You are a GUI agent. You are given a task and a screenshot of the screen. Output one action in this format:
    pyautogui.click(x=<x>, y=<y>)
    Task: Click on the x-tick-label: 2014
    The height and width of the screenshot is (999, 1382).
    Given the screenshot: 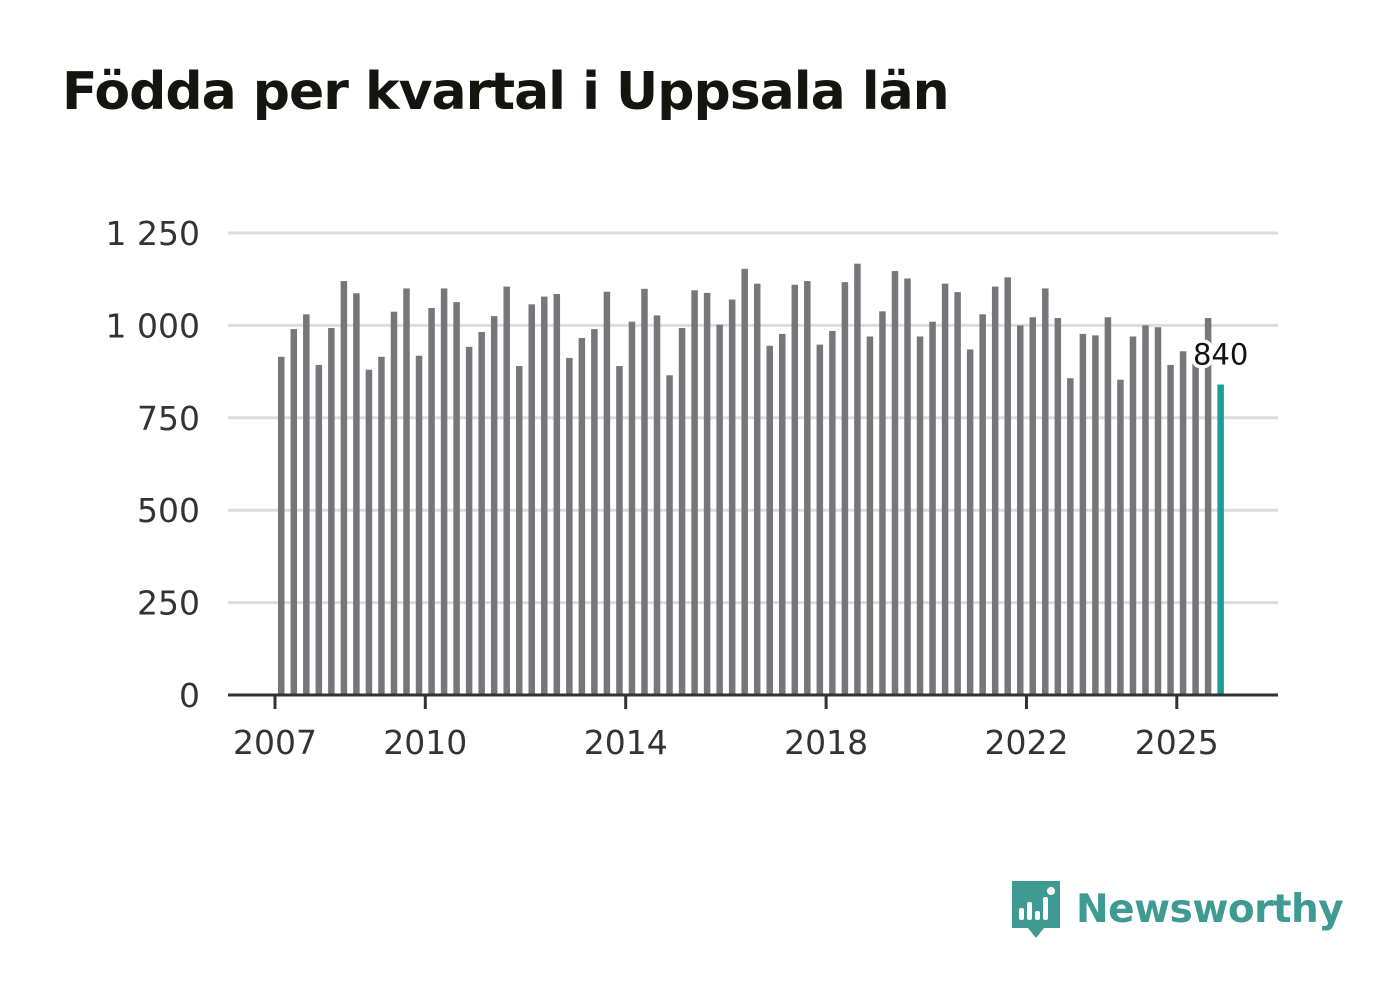 What is the action you would take?
    pyautogui.click(x=626, y=742)
    